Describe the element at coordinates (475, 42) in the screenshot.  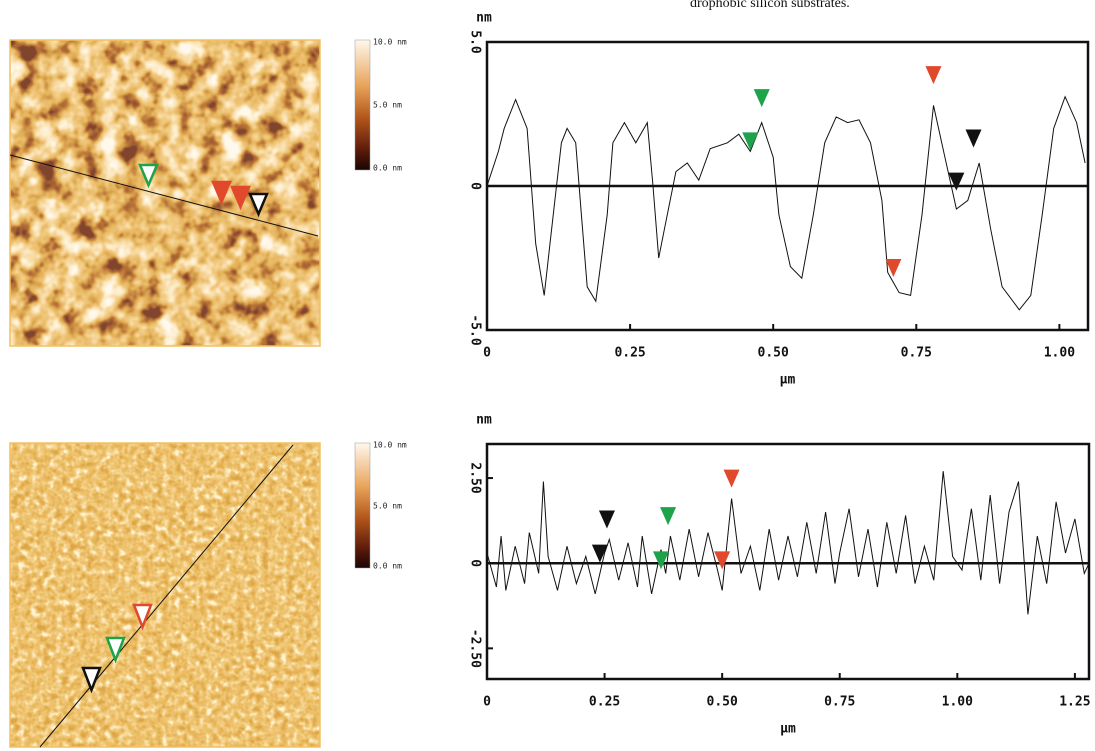
I see `y-tick-label: 5.0` at that location.